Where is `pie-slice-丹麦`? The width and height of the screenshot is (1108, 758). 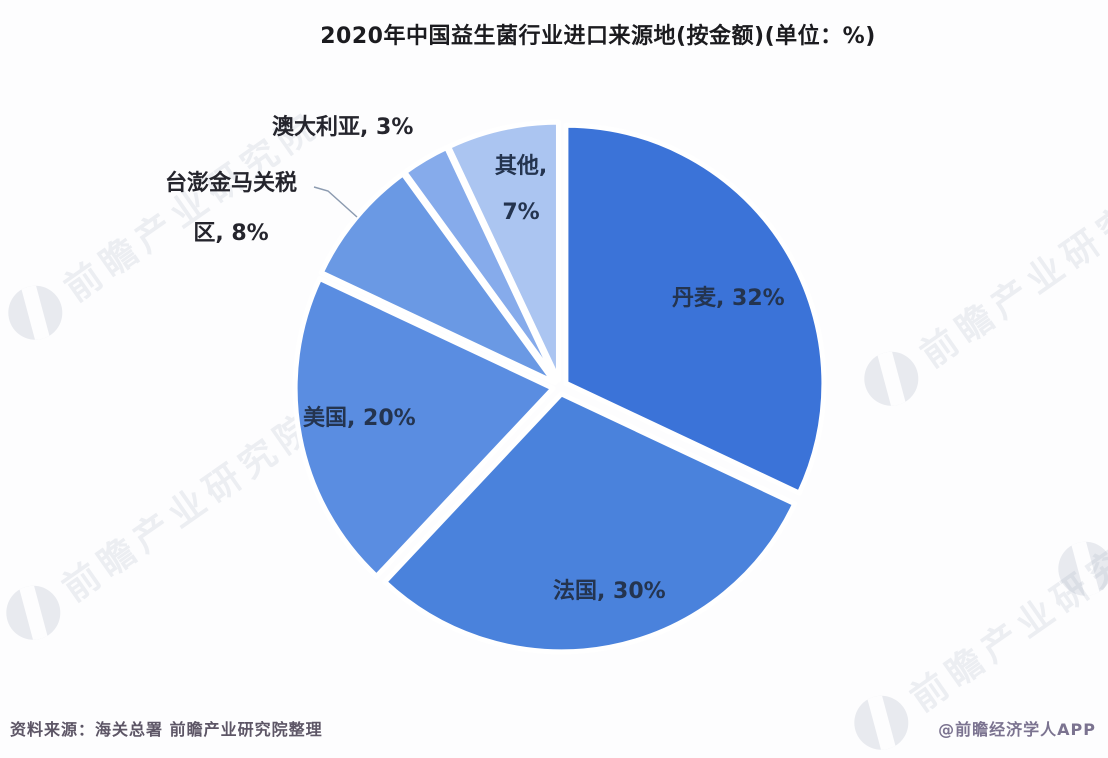
pie-slice-丹麦 is located at coordinates (695, 309).